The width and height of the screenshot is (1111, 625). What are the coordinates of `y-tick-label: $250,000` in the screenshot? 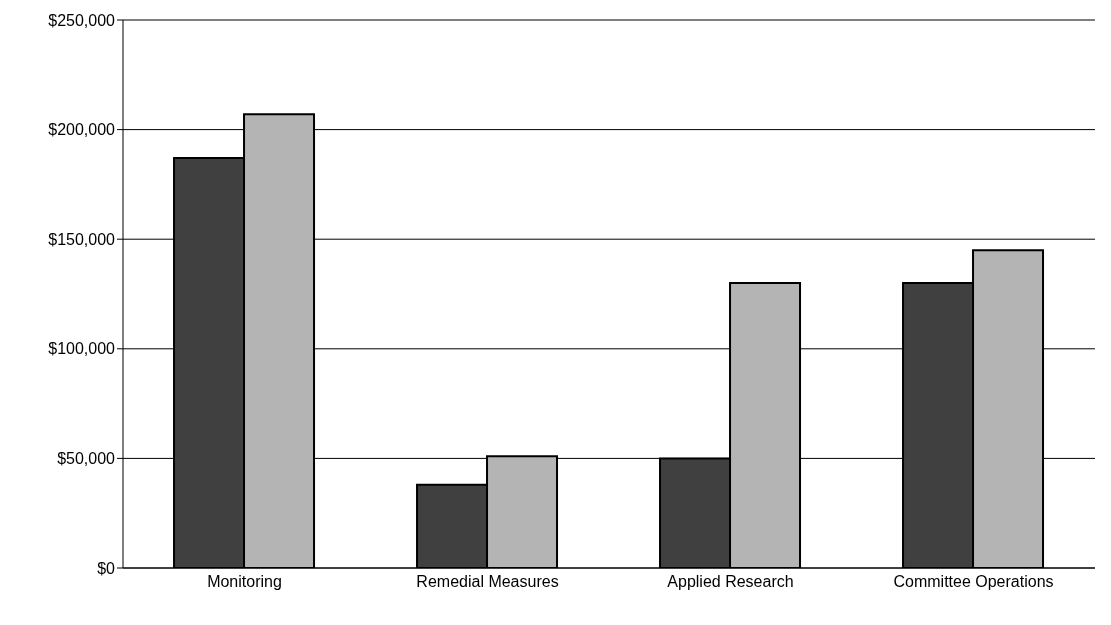 It's located at (82, 20).